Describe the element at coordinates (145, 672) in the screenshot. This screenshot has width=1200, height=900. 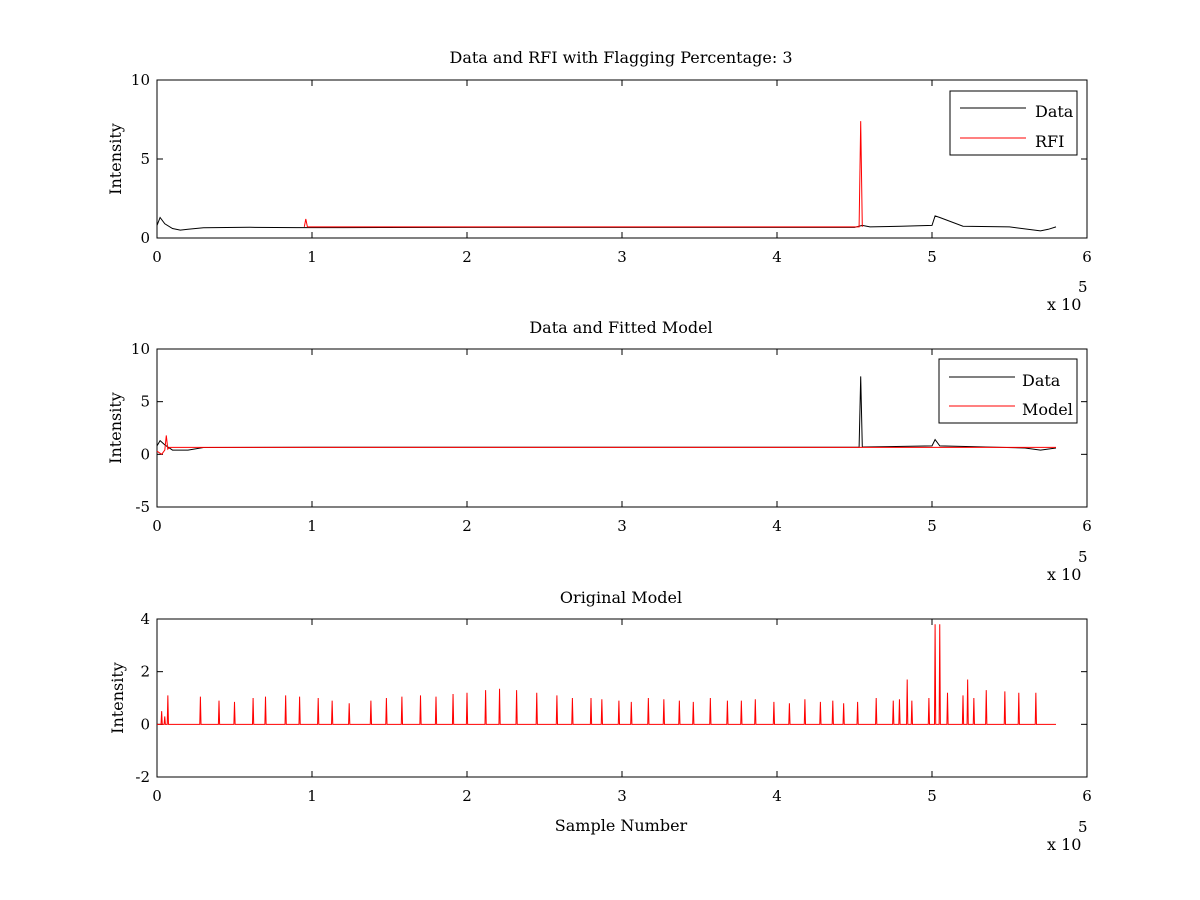
I see `y-tick-label: 2` at that location.